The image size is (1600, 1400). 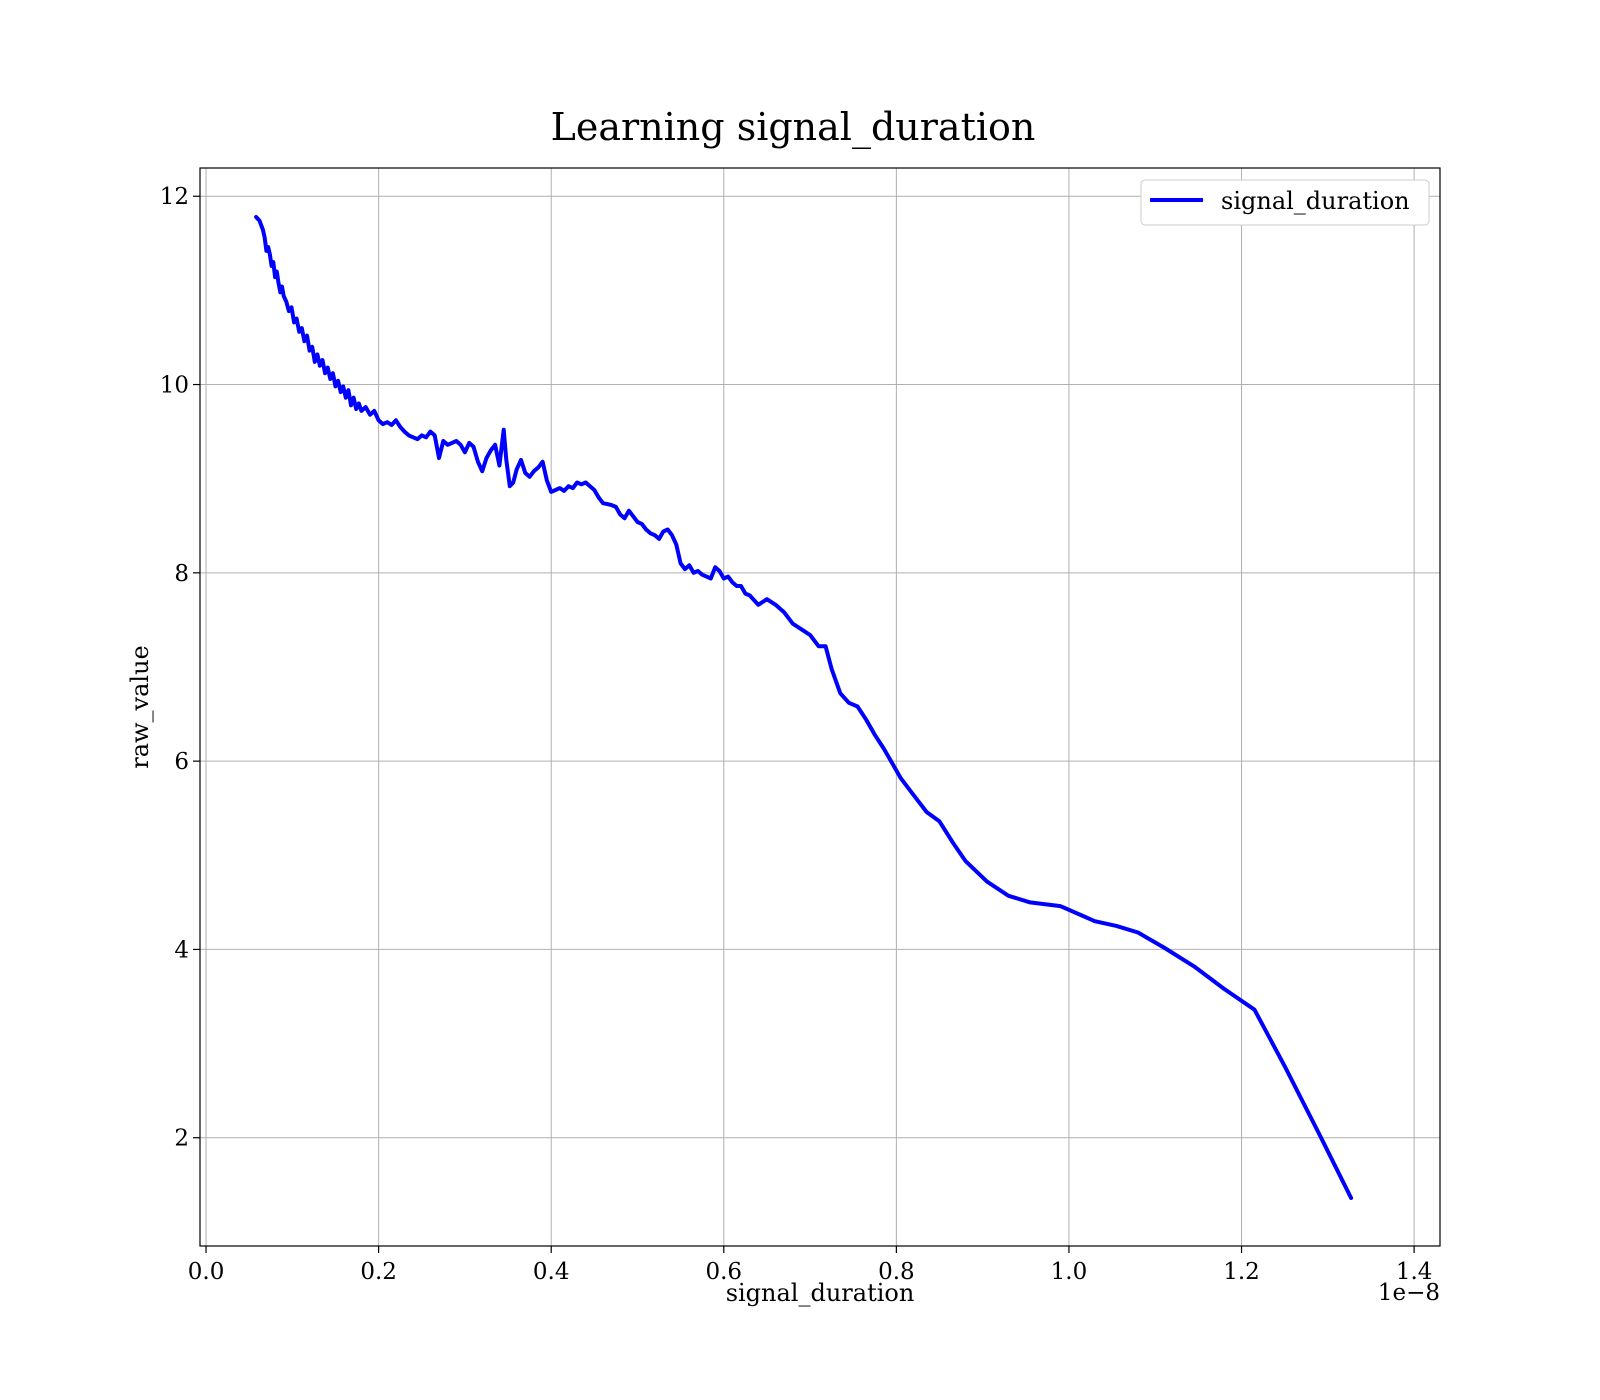 I want to click on y-tick-label: 12, so click(x=174, y=197).